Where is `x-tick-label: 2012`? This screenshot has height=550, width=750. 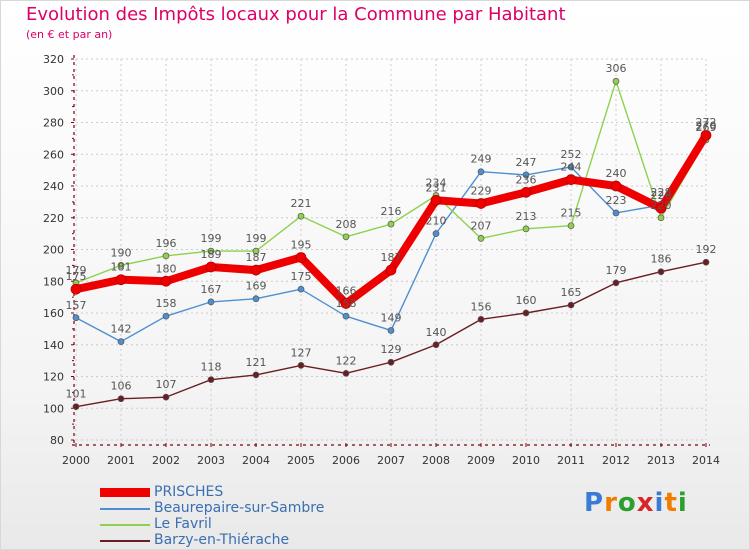 x-tick-label: 2012 is located at coordinates (616, 460).